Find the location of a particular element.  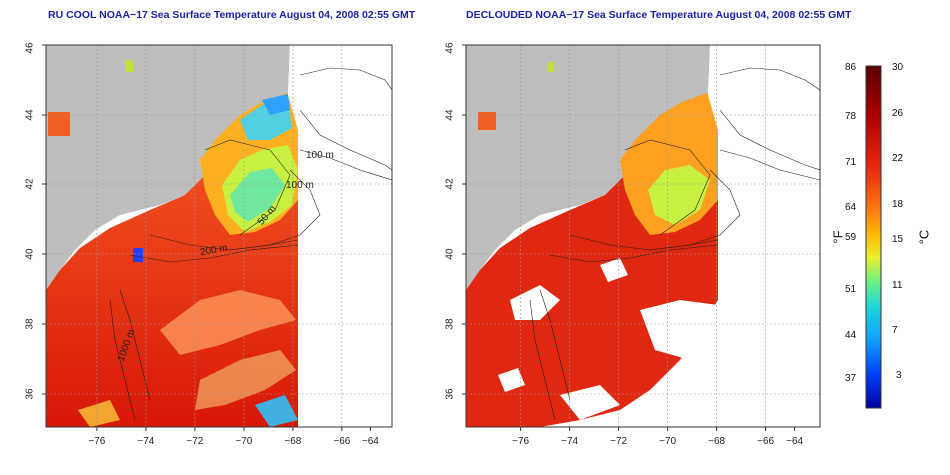

left-y-tick: 46 is located at coordinates (30, 48).